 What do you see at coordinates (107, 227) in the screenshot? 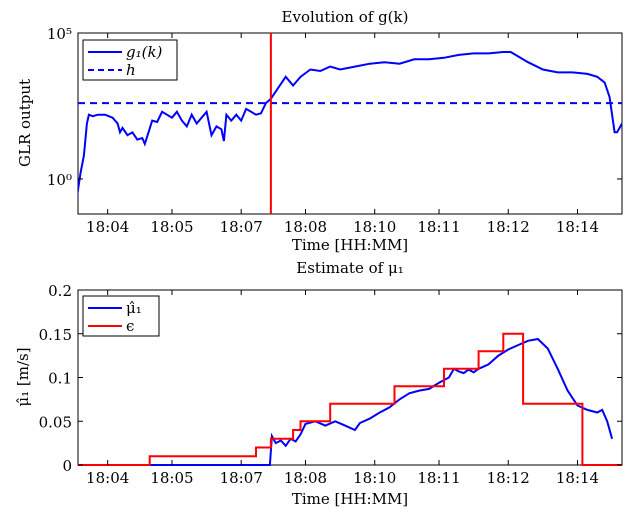
I see `glr-x-tick-label: 18:04` at bounding box center [107, 227].